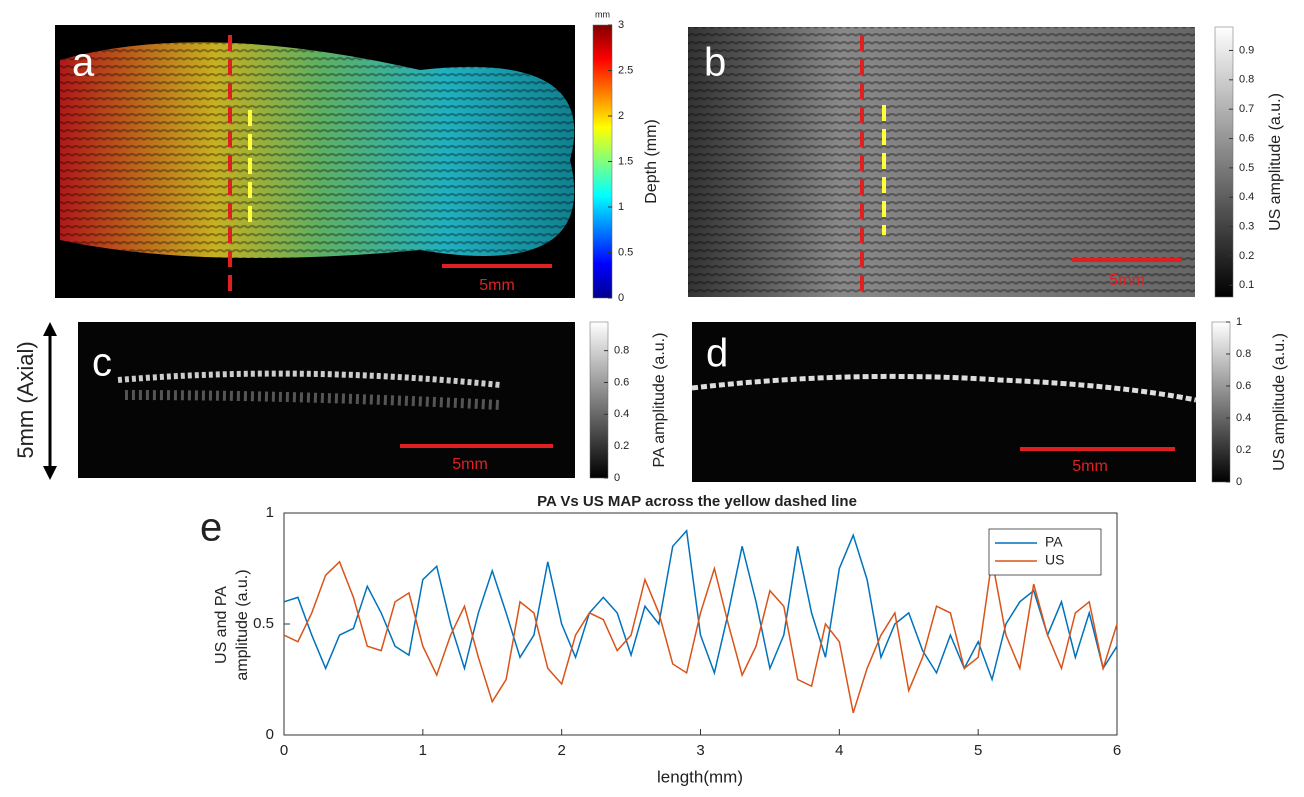  What do you see at coordinates (941, 162) in the screenshot?
I see `image-b-ridges` at bounding box center [941, 162].